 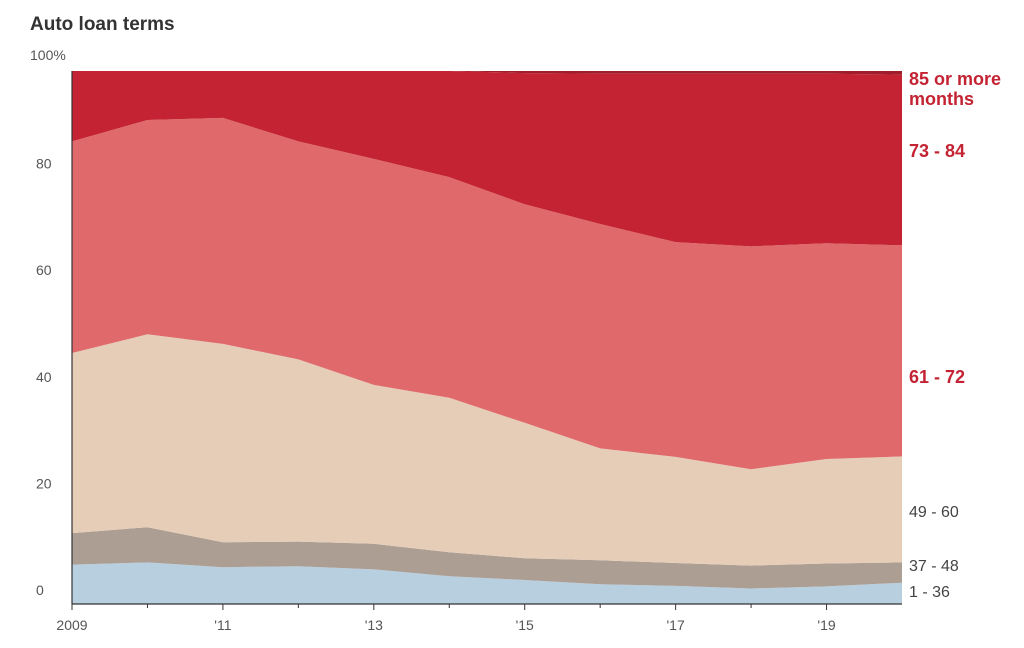 What do you see at coordinates (102, 24) in the screenshot?
I see `chart-title: Auto loan terms` at bounding box center [102, 24].